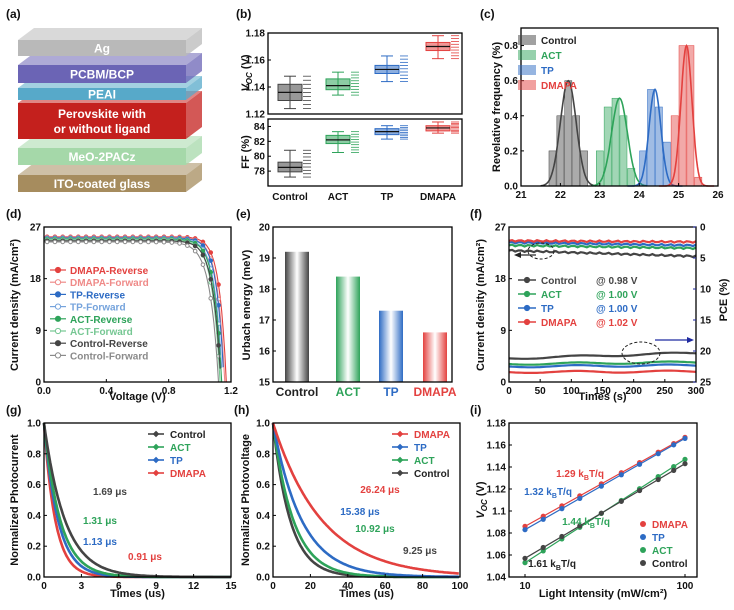 The height and width of the screenshot is (610, 734). I want to click on layer-label: Ag, so click(102, 49).